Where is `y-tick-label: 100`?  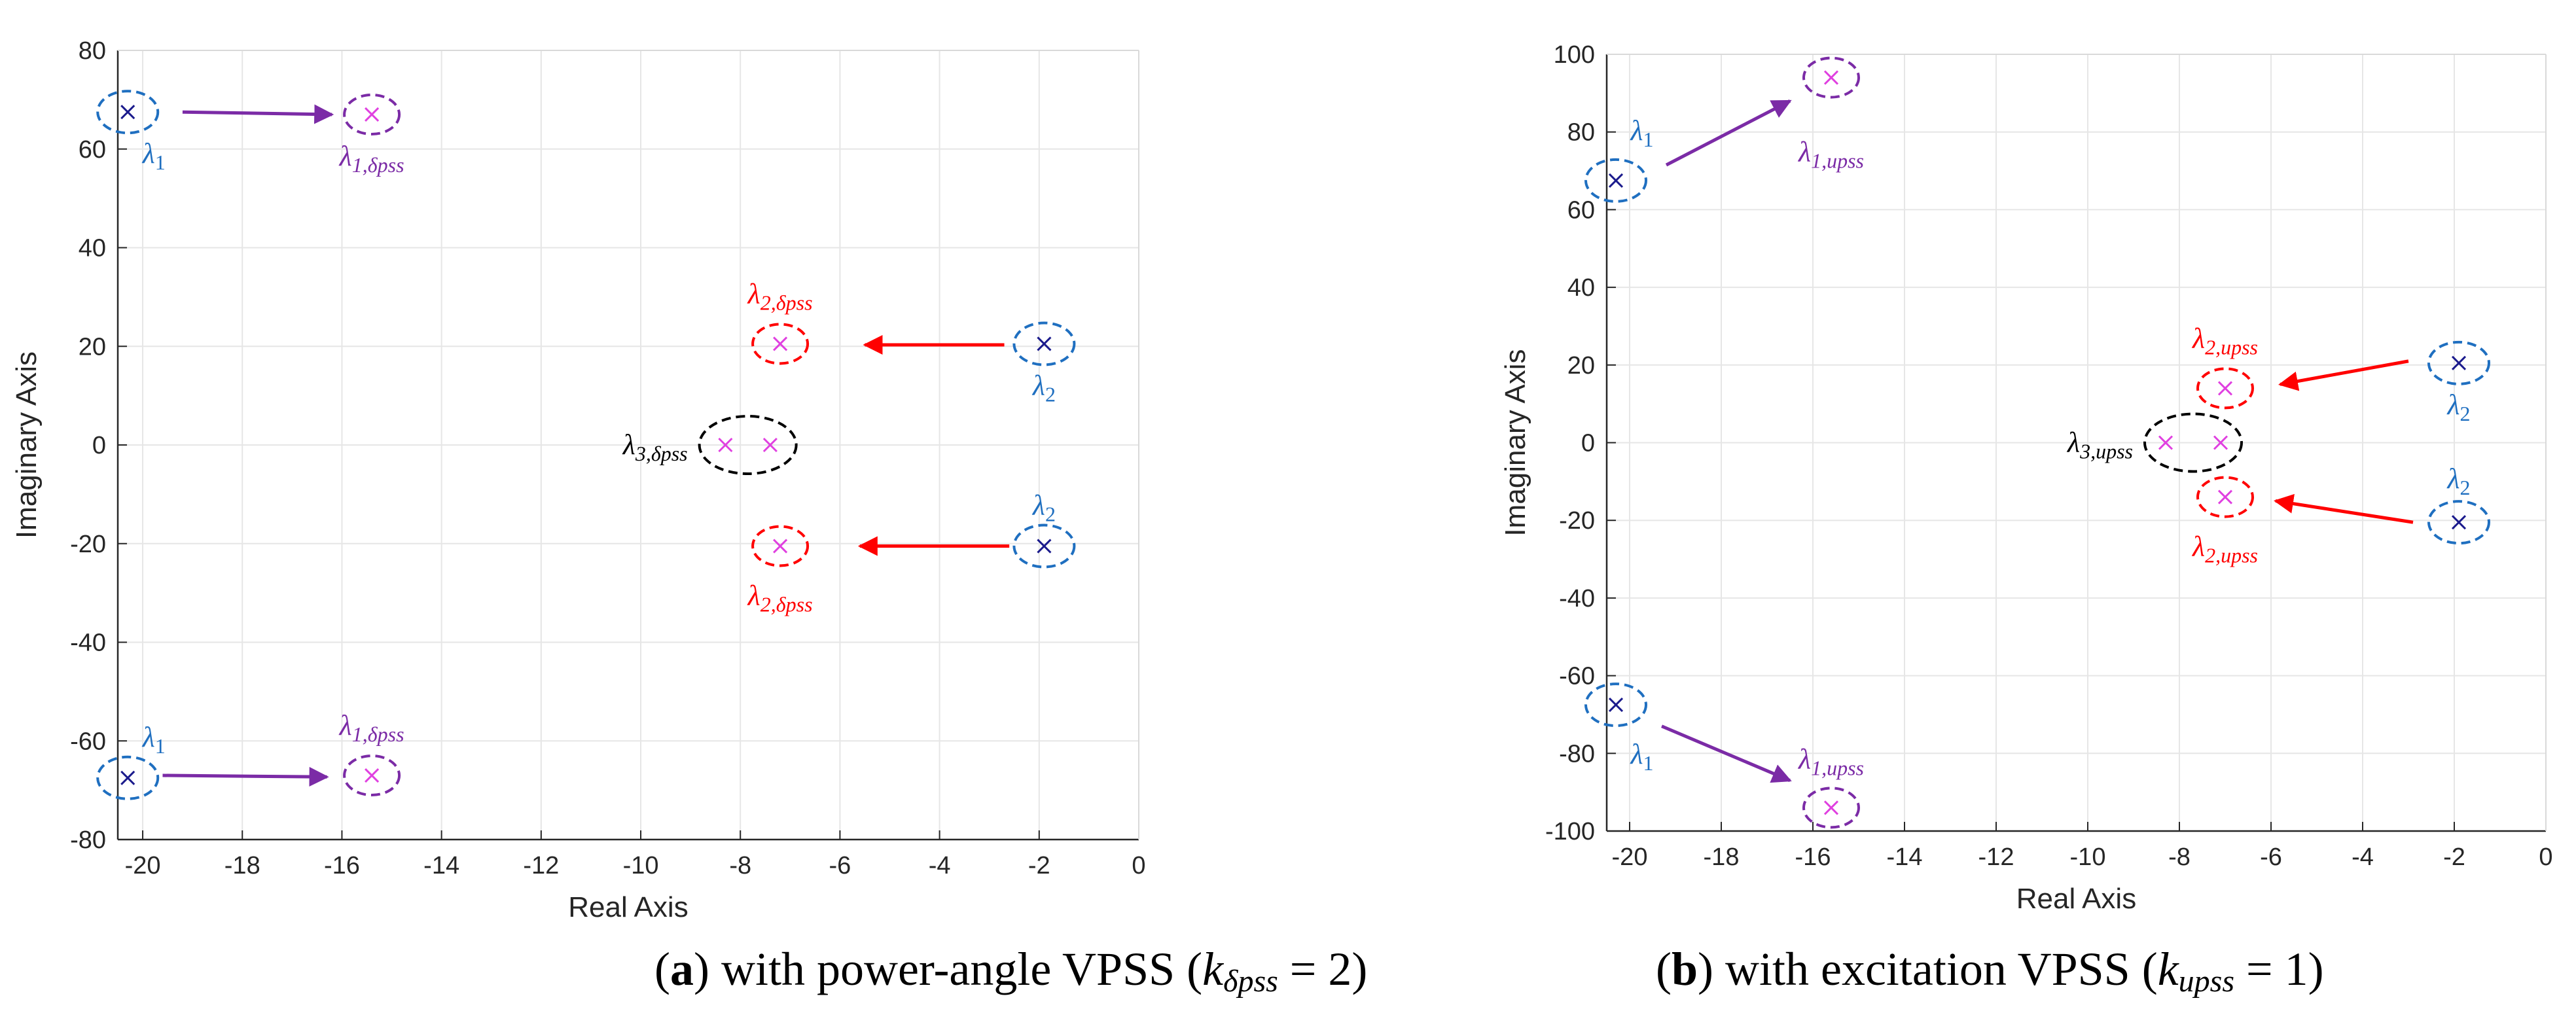
y-tick-label: 100 is located at coordinates (1574, 55).